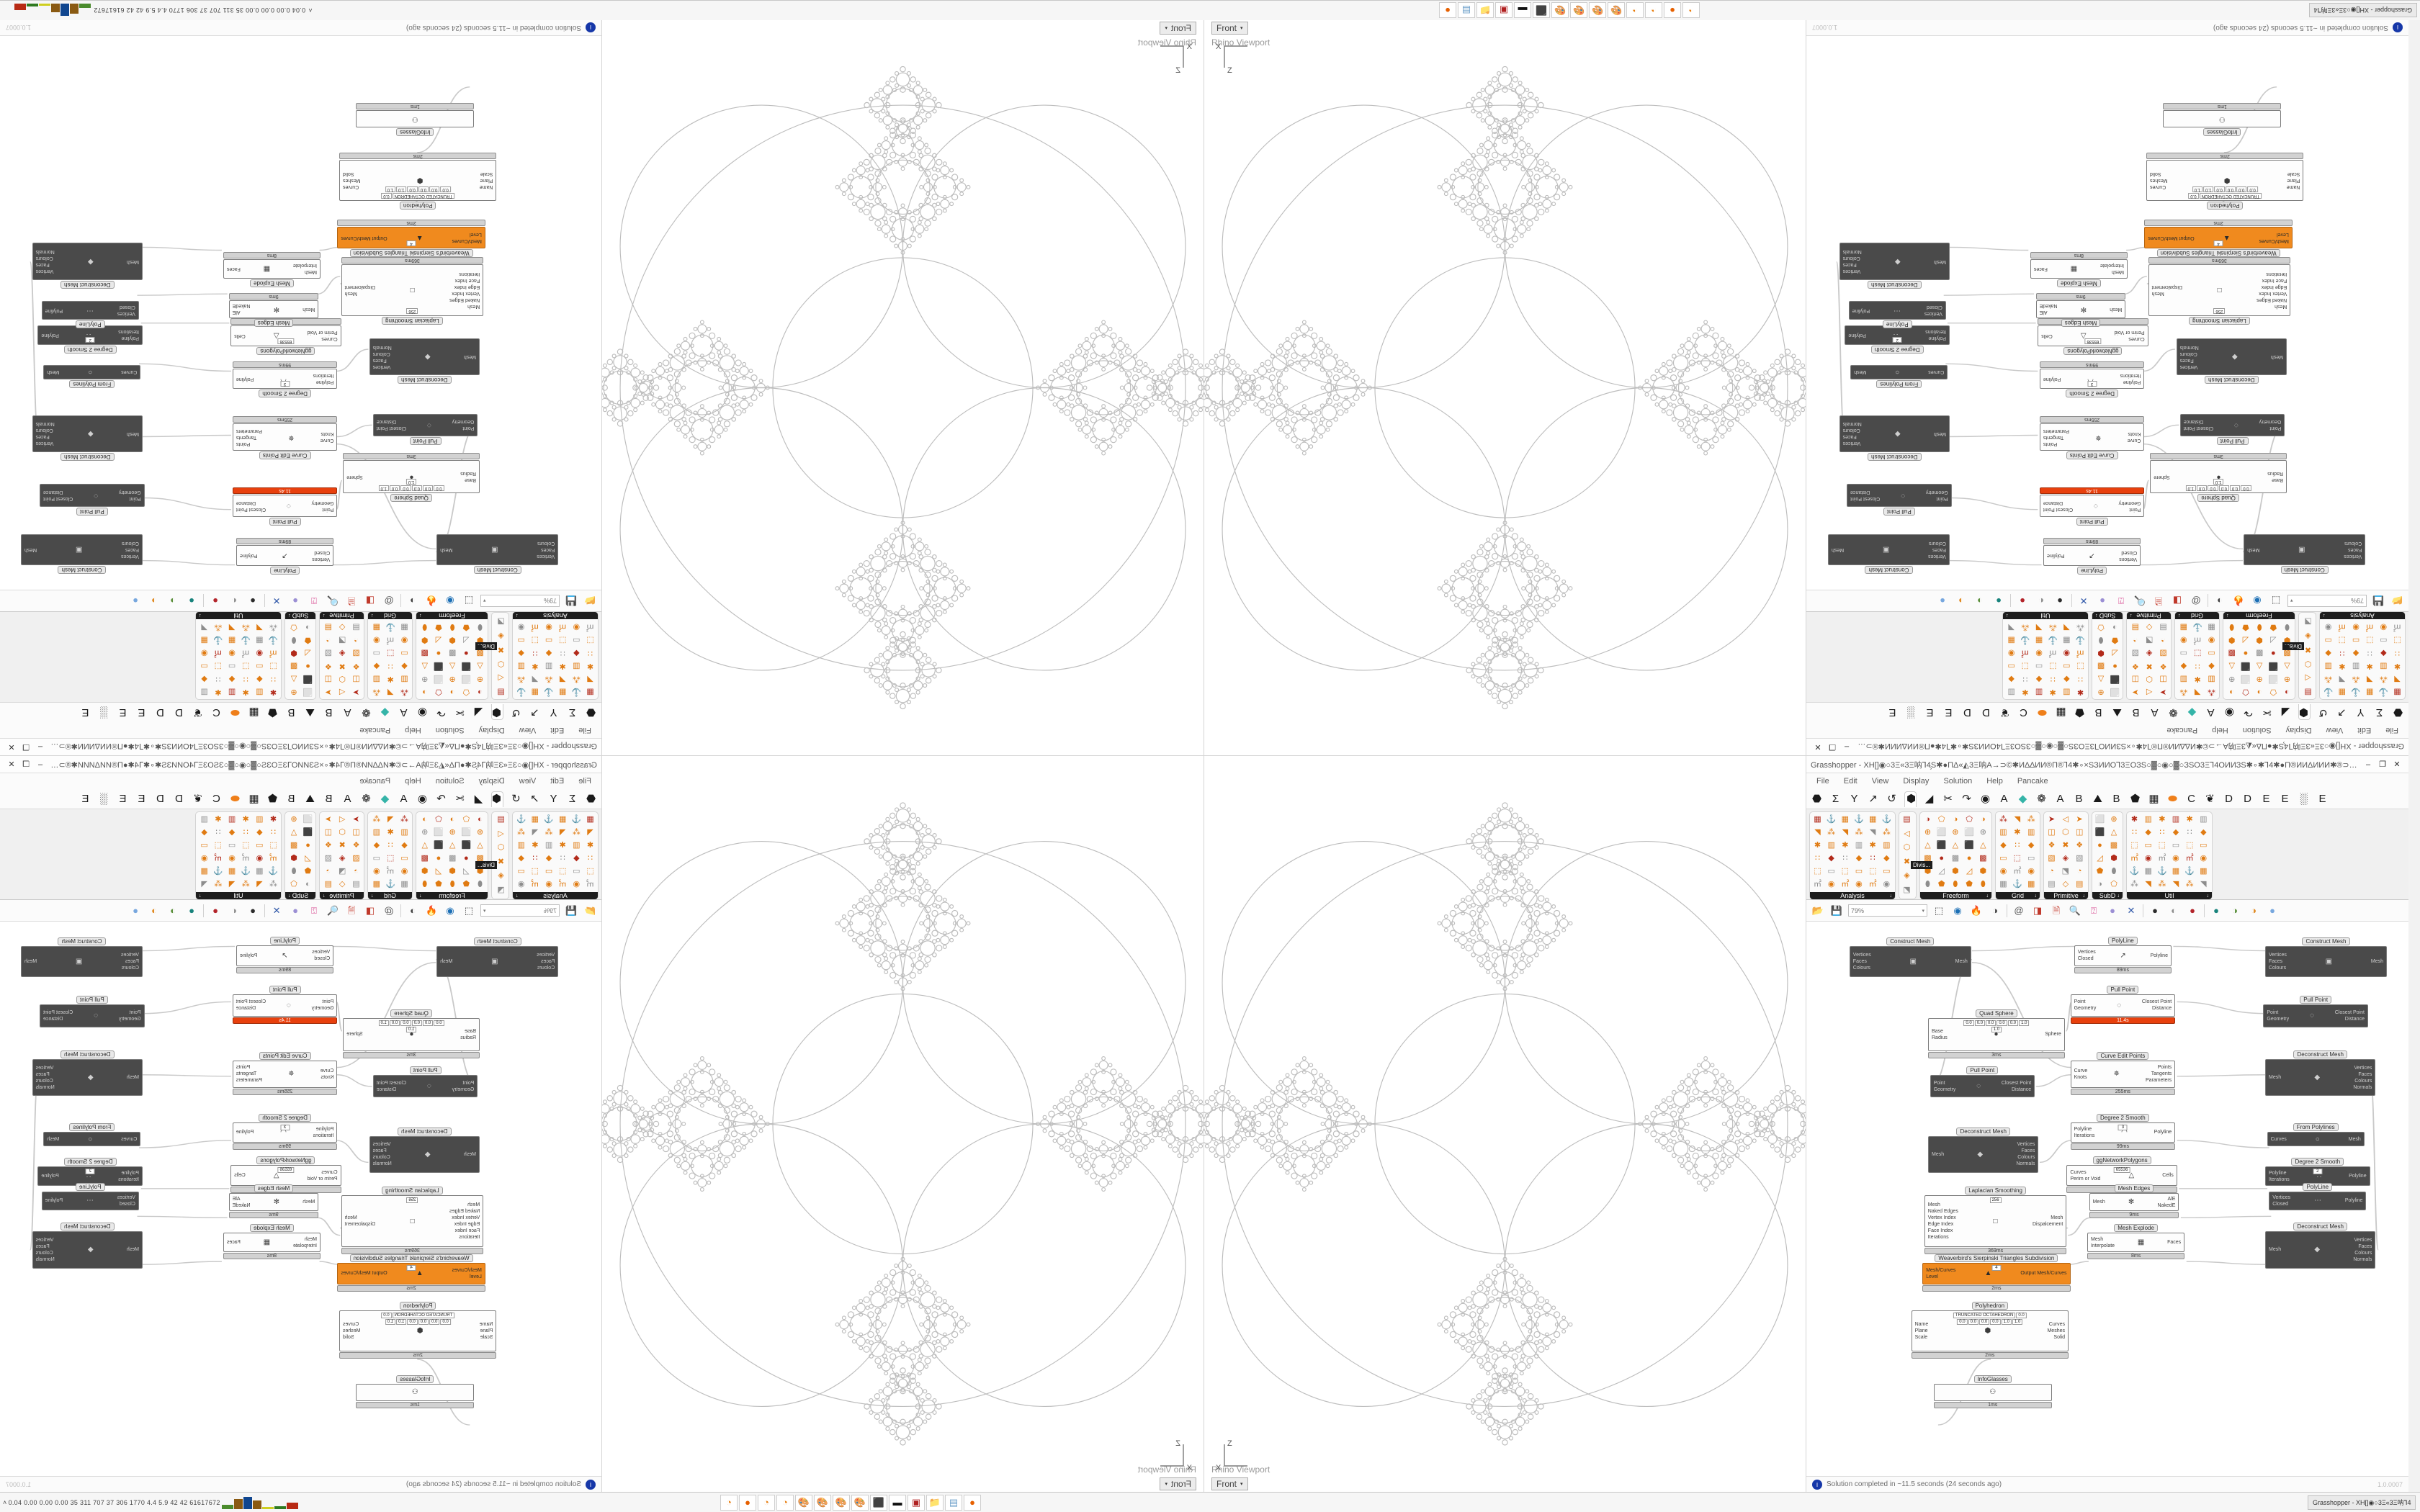  I want to click on gh-component-caption: Degree 2 Smooth, so click(285, 393).